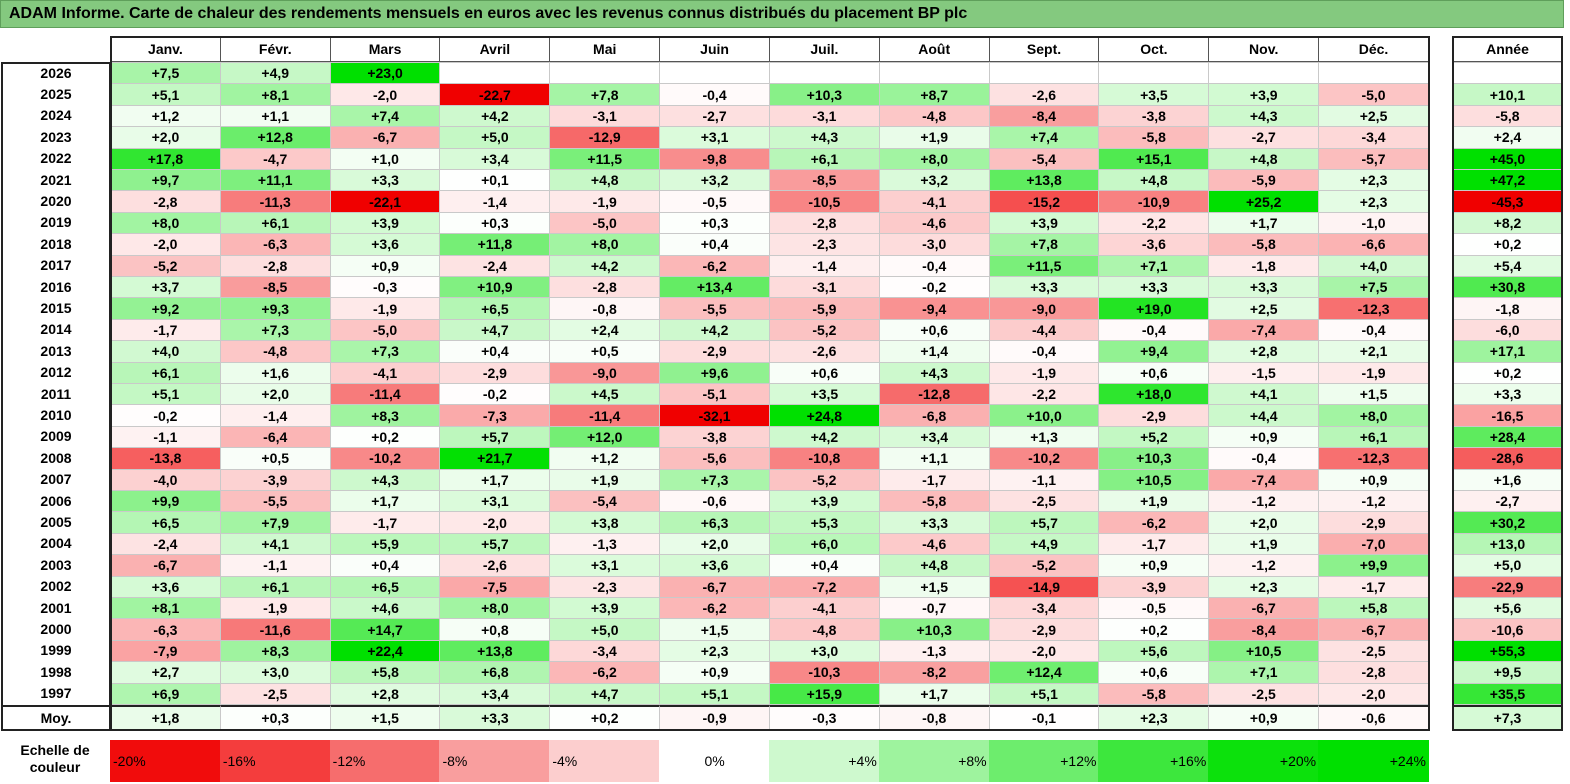  Describe the element at coordinates (1154, 265) in the screenshot. I see `heatmap-cell: +7,1` at that location.